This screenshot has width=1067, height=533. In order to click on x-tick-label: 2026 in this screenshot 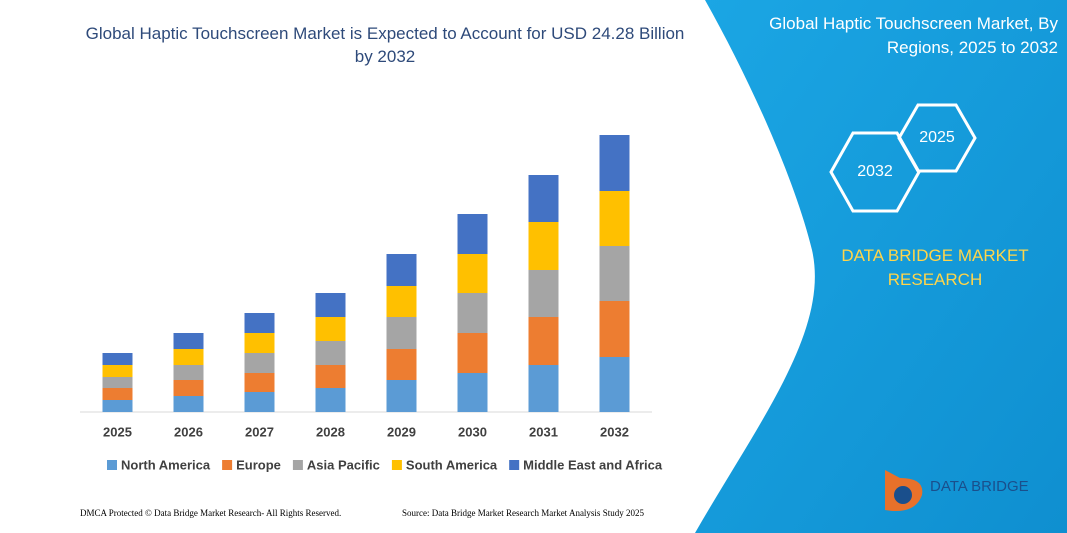, I will do `click(188, 431)`.